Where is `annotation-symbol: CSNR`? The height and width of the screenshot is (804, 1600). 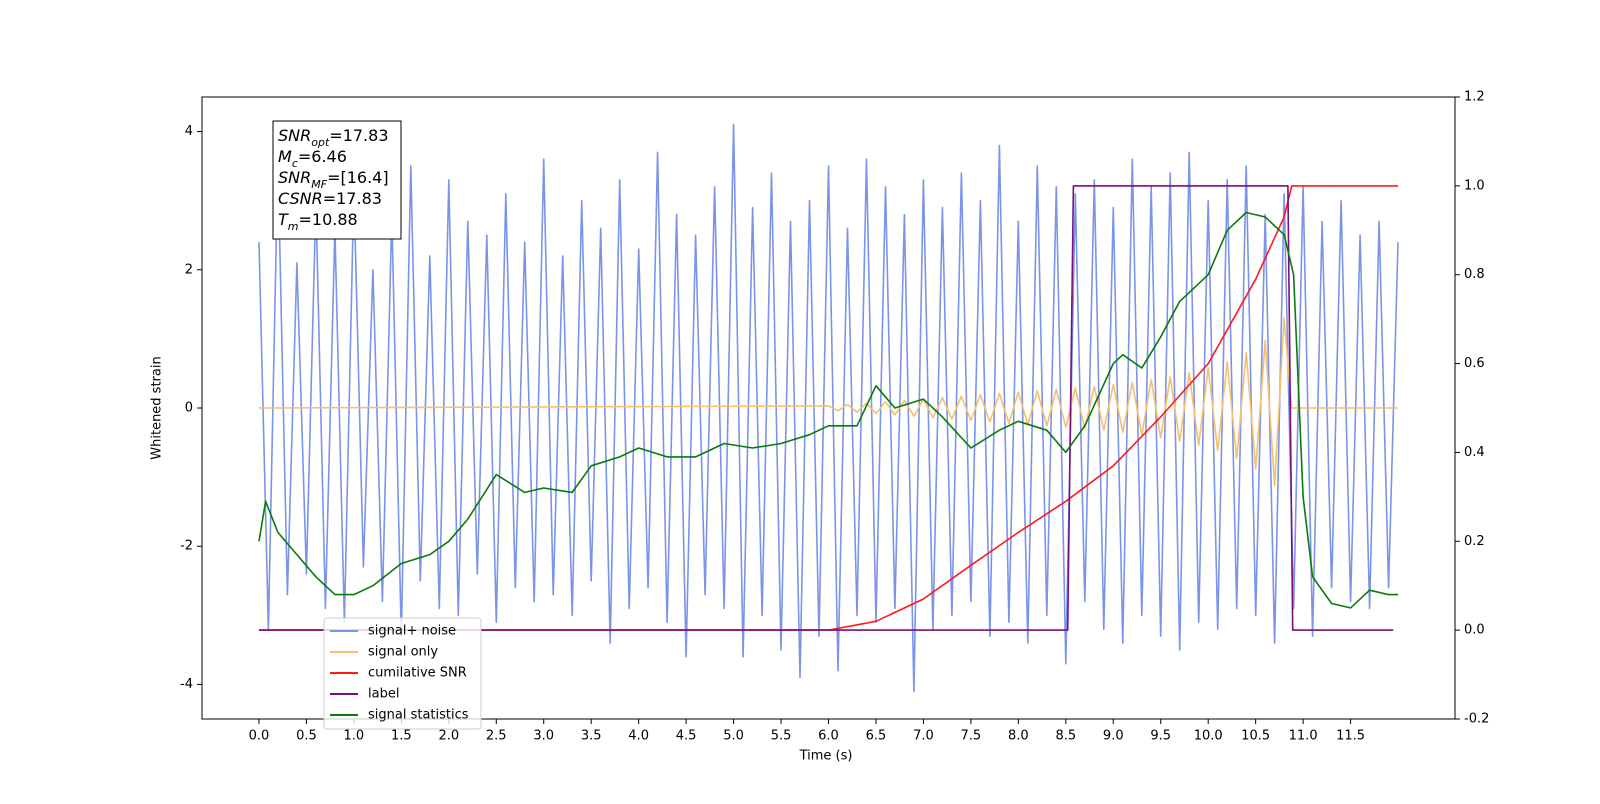 annotation-symbol: CSNR is located at coordinates (300, 198).